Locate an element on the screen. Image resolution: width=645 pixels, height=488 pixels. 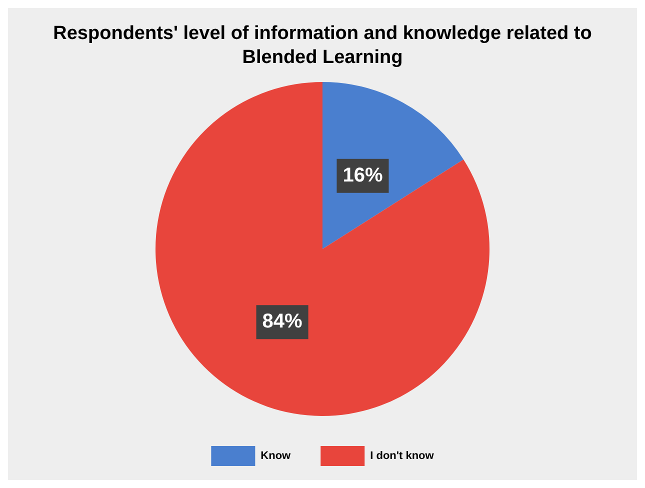
chart-title: Respondents' level of information and knowledge related to Blended Learning is located at coordinates (322, 46).